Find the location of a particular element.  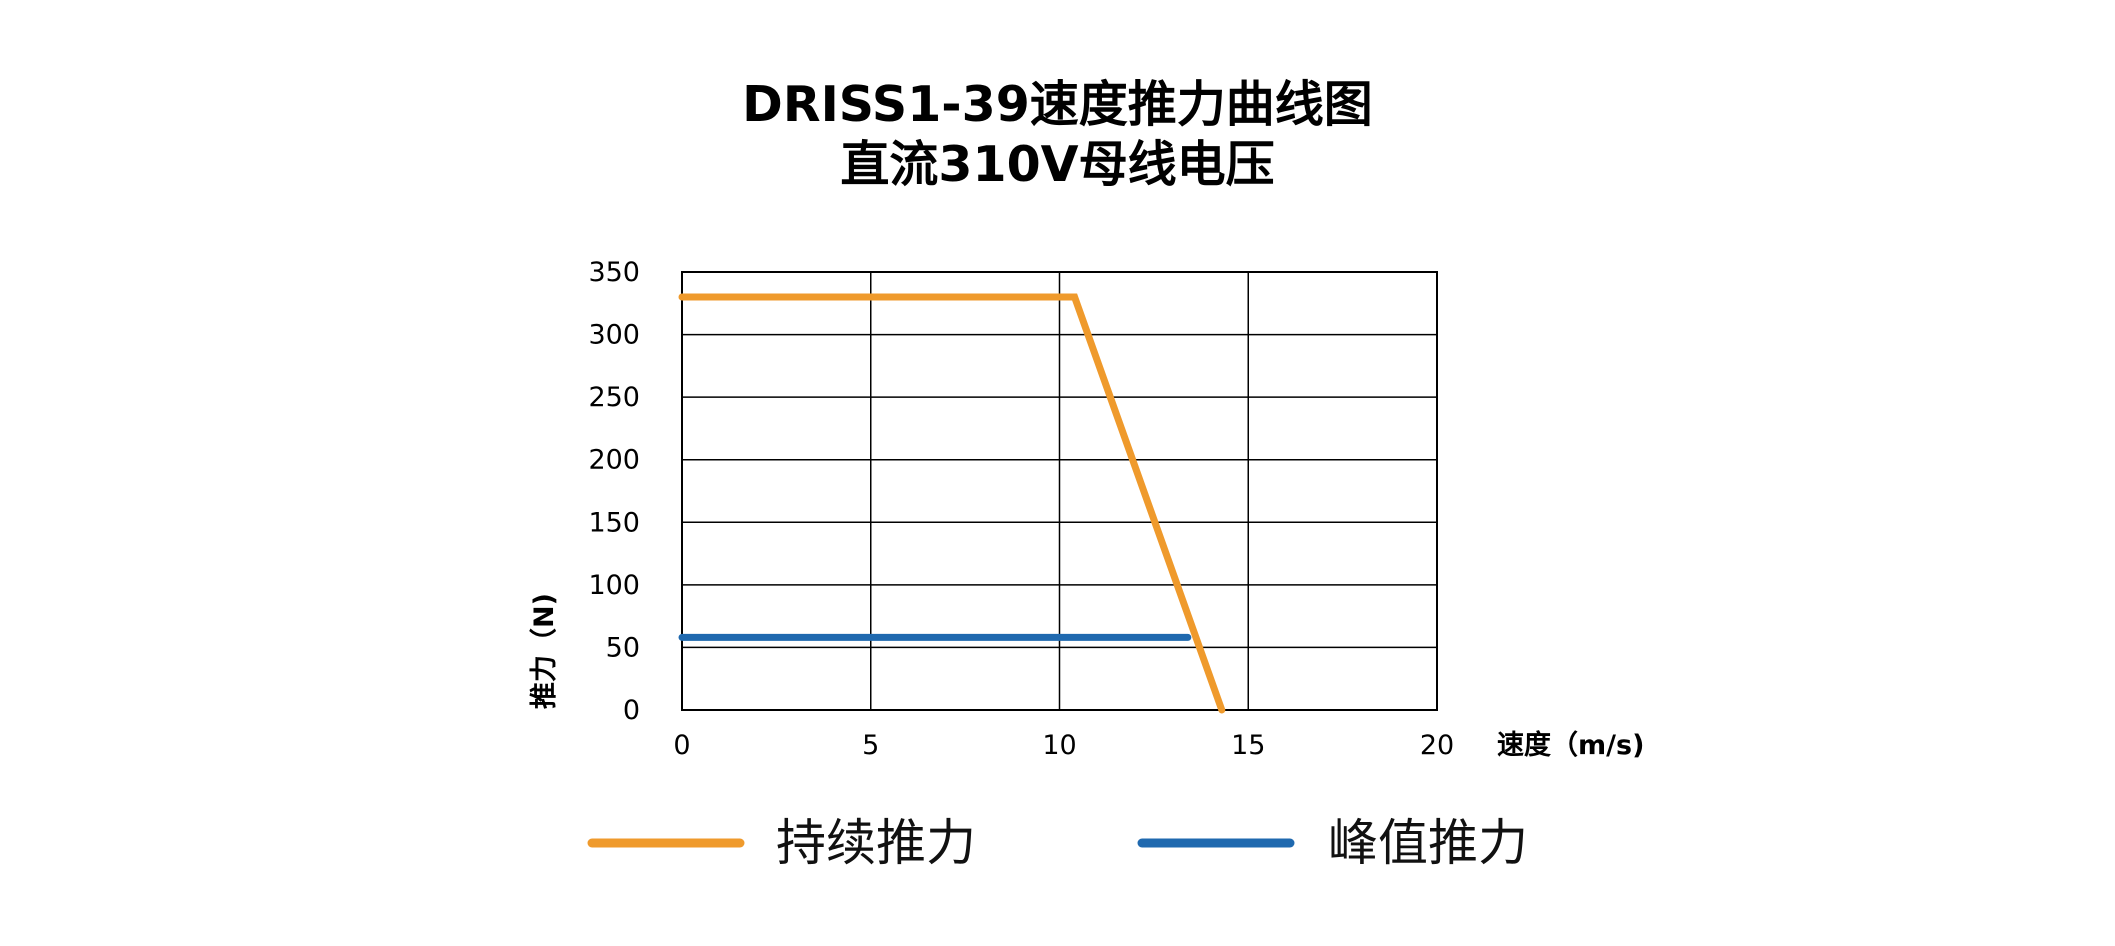

y-tick-label: 50 is located at coordinates (623, 647).